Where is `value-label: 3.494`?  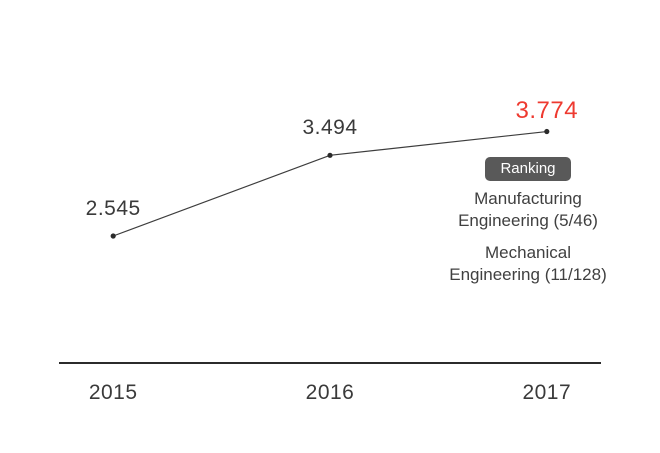
value-label: 3.494 is located at coordinates (330, 128).